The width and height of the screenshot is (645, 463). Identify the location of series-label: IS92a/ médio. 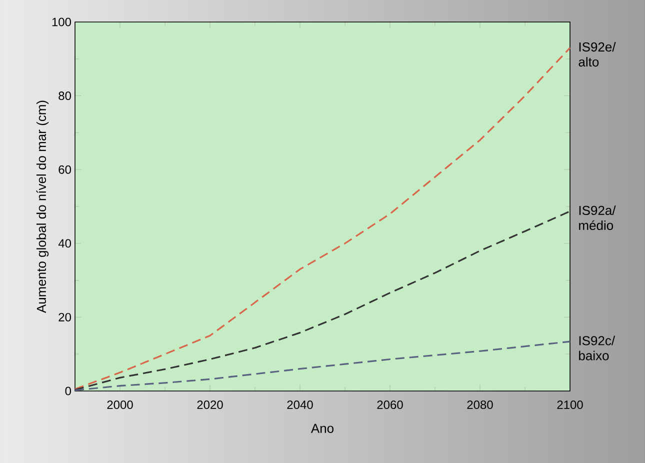
(597, 217).